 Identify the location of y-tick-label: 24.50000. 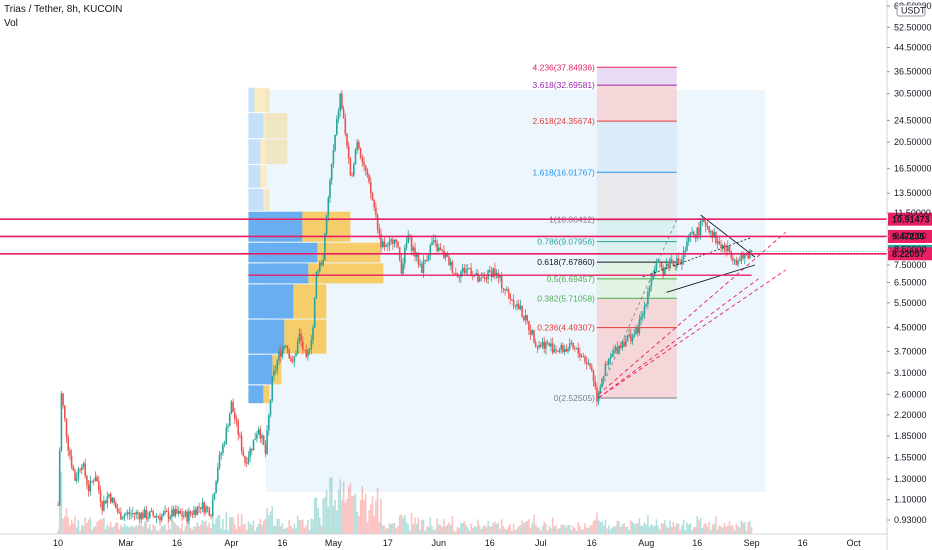
(913, 120).